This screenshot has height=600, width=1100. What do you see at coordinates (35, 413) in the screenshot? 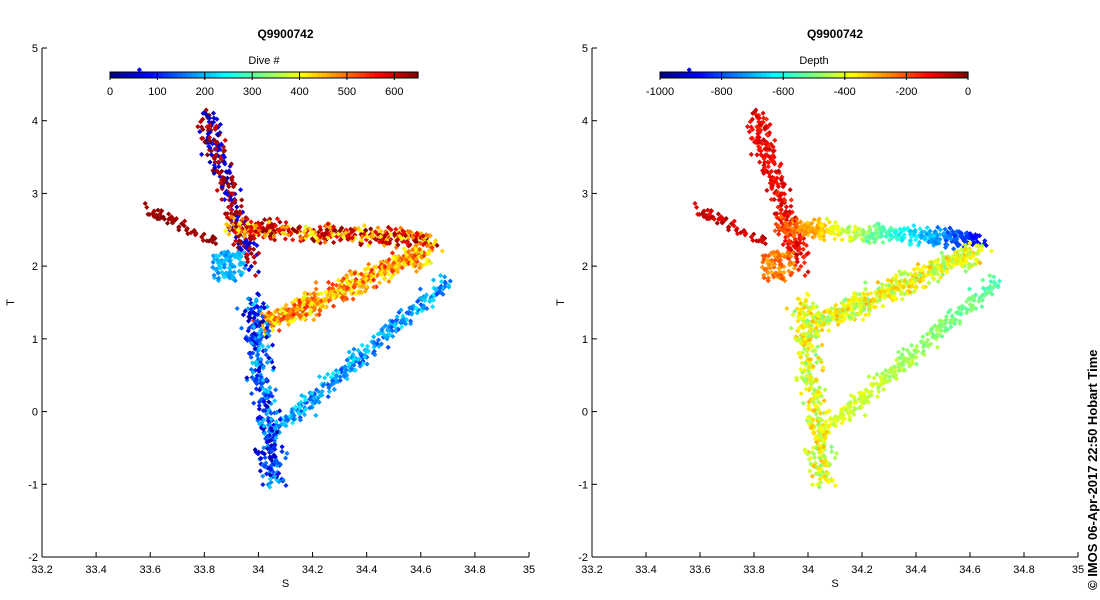
I see `y-tick-label: 0` at bounding box center [35, 413].